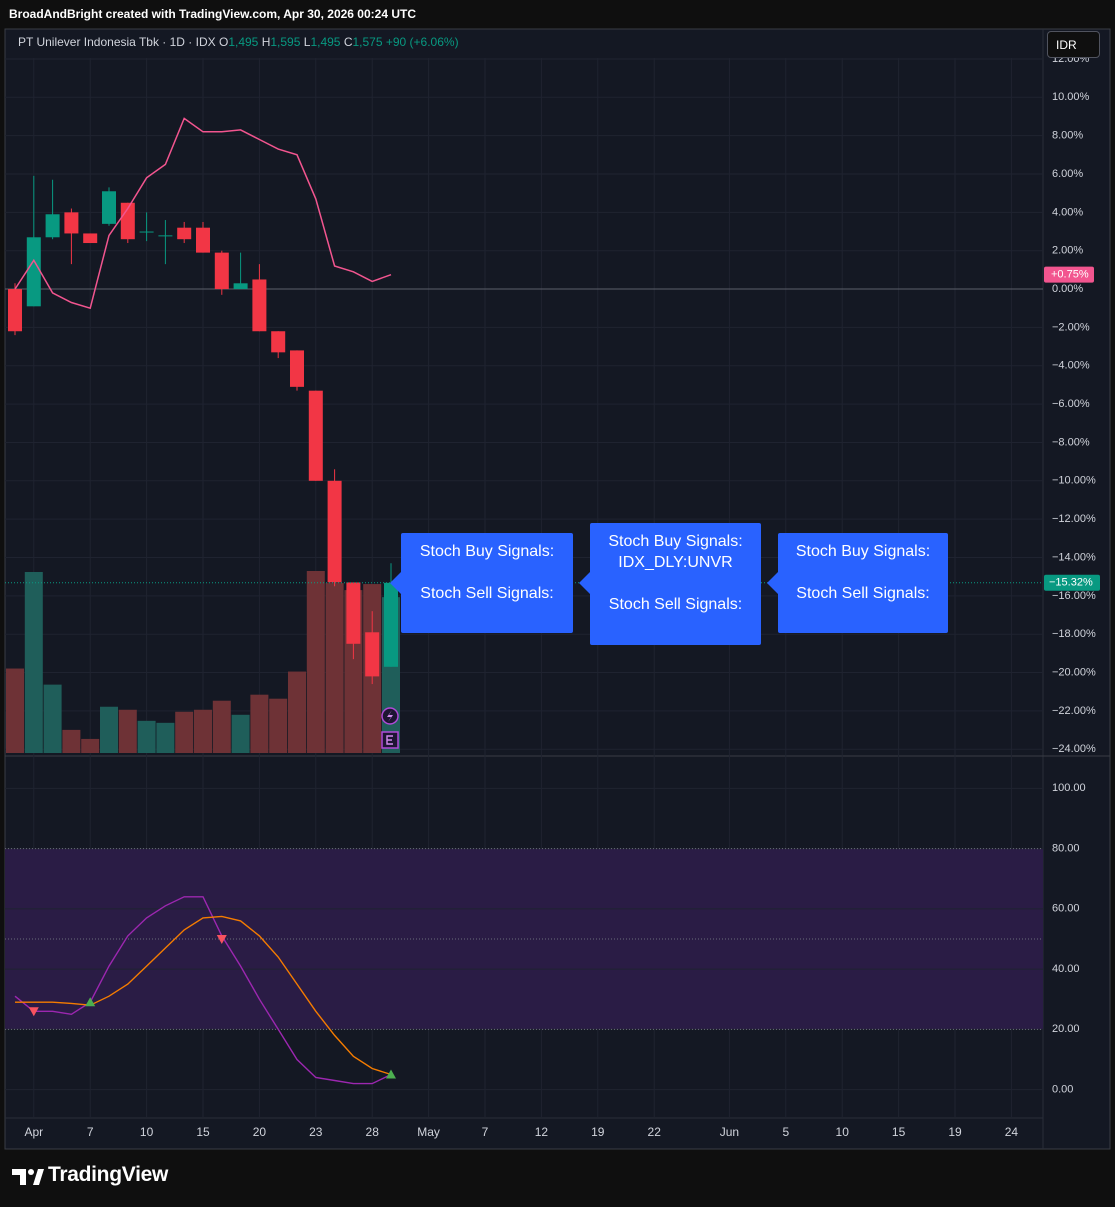 This screenshot has width=1115, height=1207. What do you see at coordinates (390, 728) in the screenshot?
I see `event-icons` at bounding box center [390, 728].